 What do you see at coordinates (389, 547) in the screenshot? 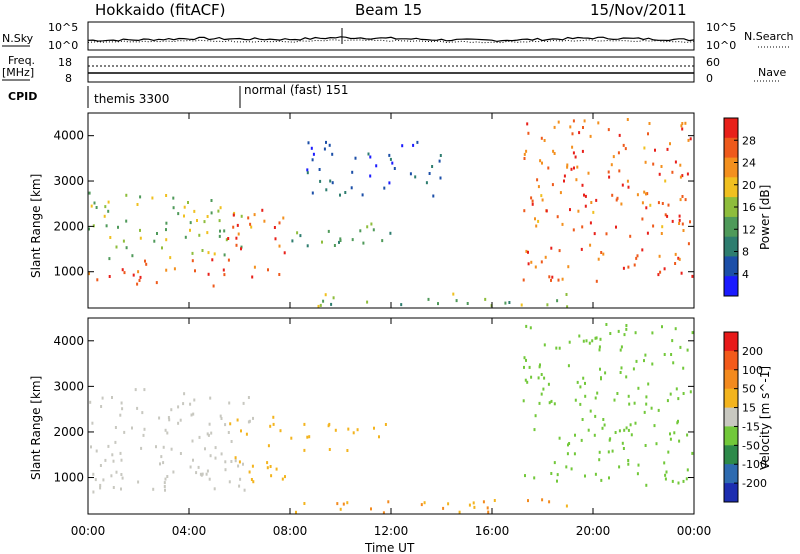
I see `x-axis-label: Time UT` at bounding box center [389, 547].